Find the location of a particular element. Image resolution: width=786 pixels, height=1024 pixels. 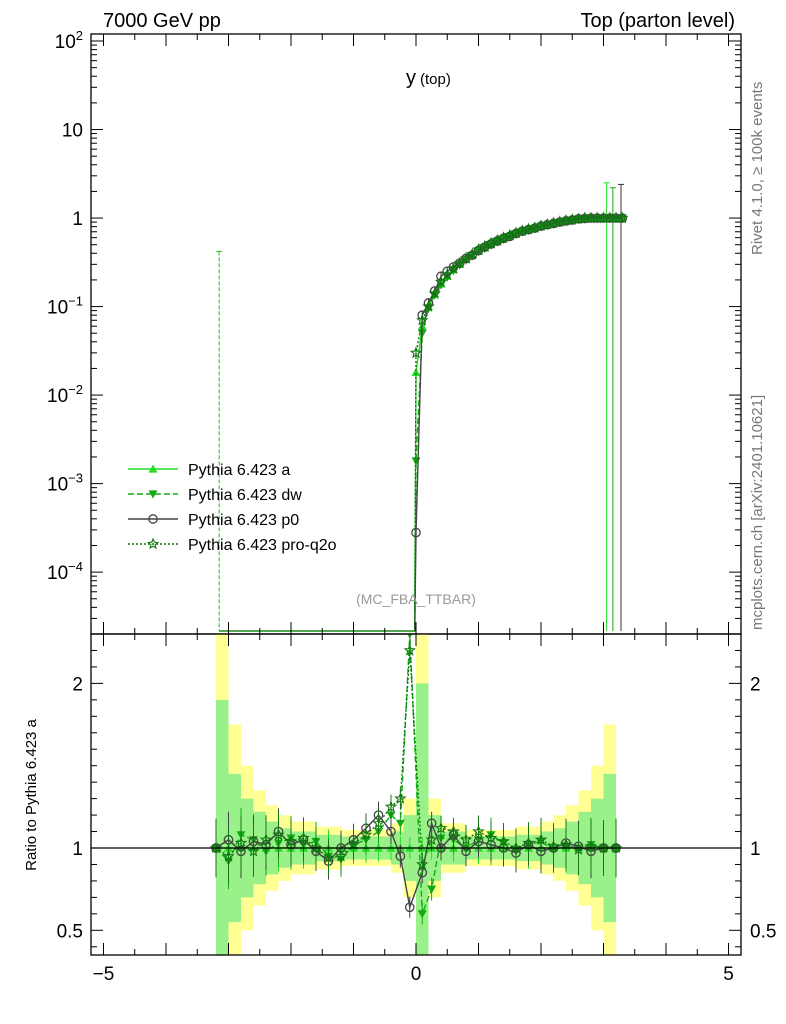

uncertainty-band-green is located at coordinates (416, 819).